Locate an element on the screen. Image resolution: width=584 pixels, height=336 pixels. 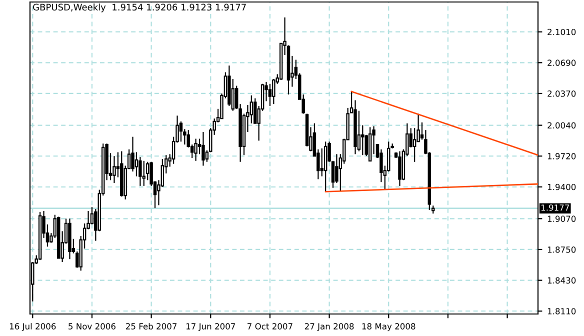
y-tick-label: 1.9070 is located at coordinates (562, 219).